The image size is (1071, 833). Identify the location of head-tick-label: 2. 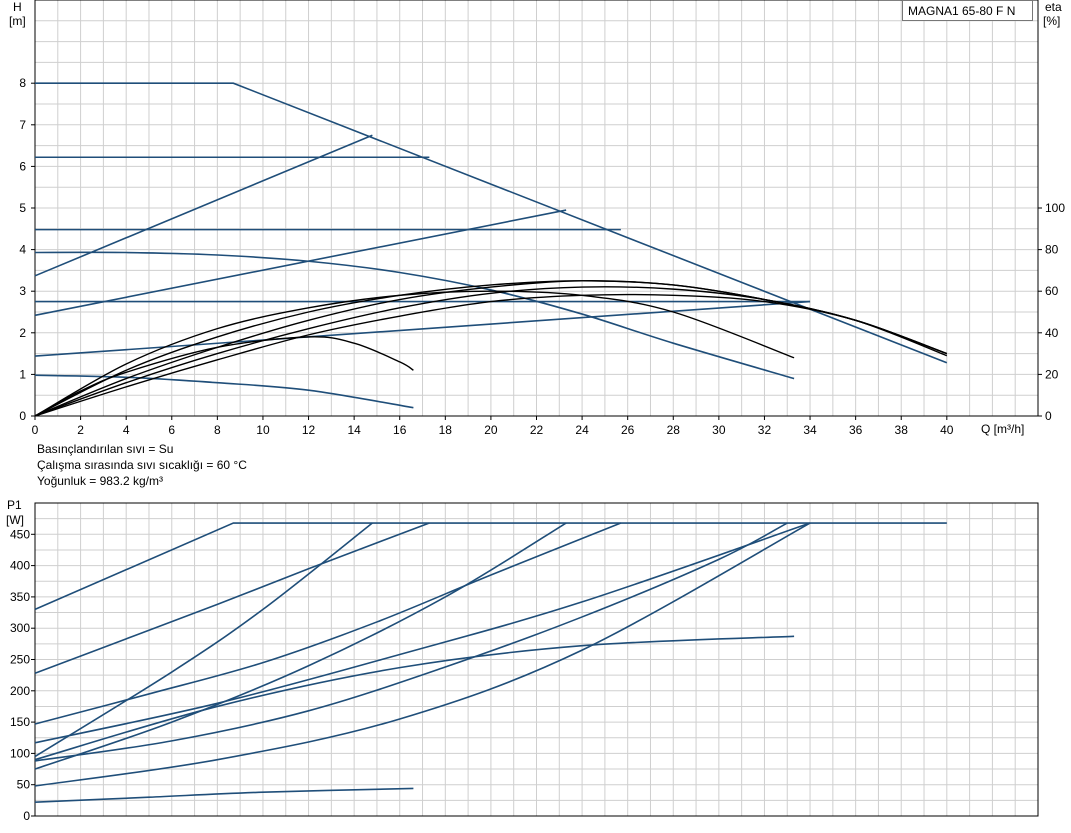
(22, 333).